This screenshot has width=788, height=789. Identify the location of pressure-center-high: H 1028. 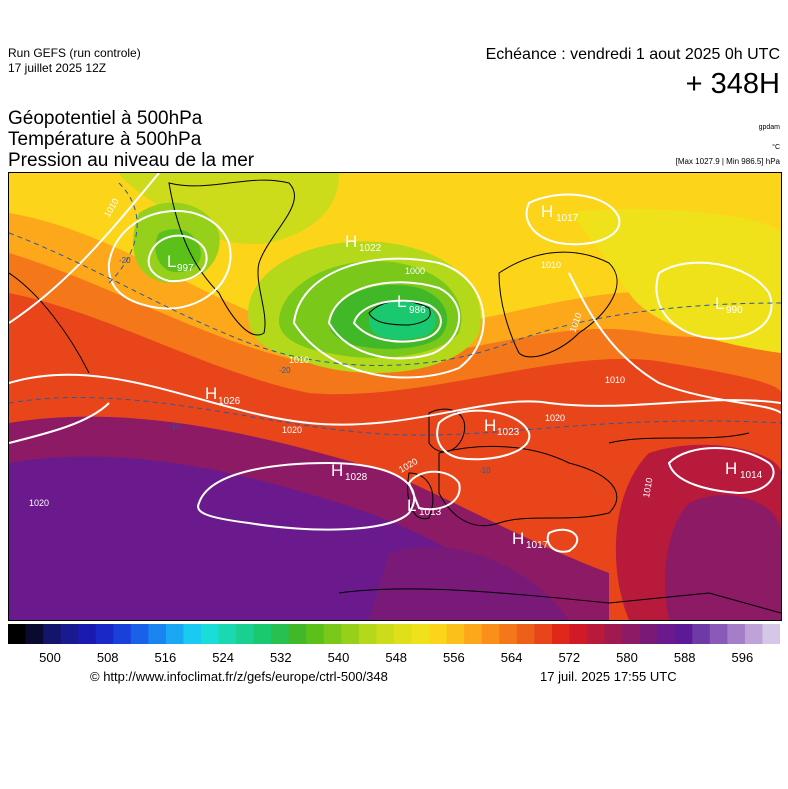
(349, 472).